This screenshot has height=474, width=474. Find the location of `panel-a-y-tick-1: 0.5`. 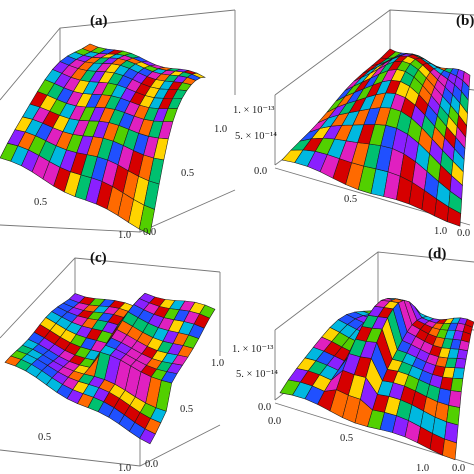

panel-a-y-tick-1: 0.5 is located at coordinates (187, 173).